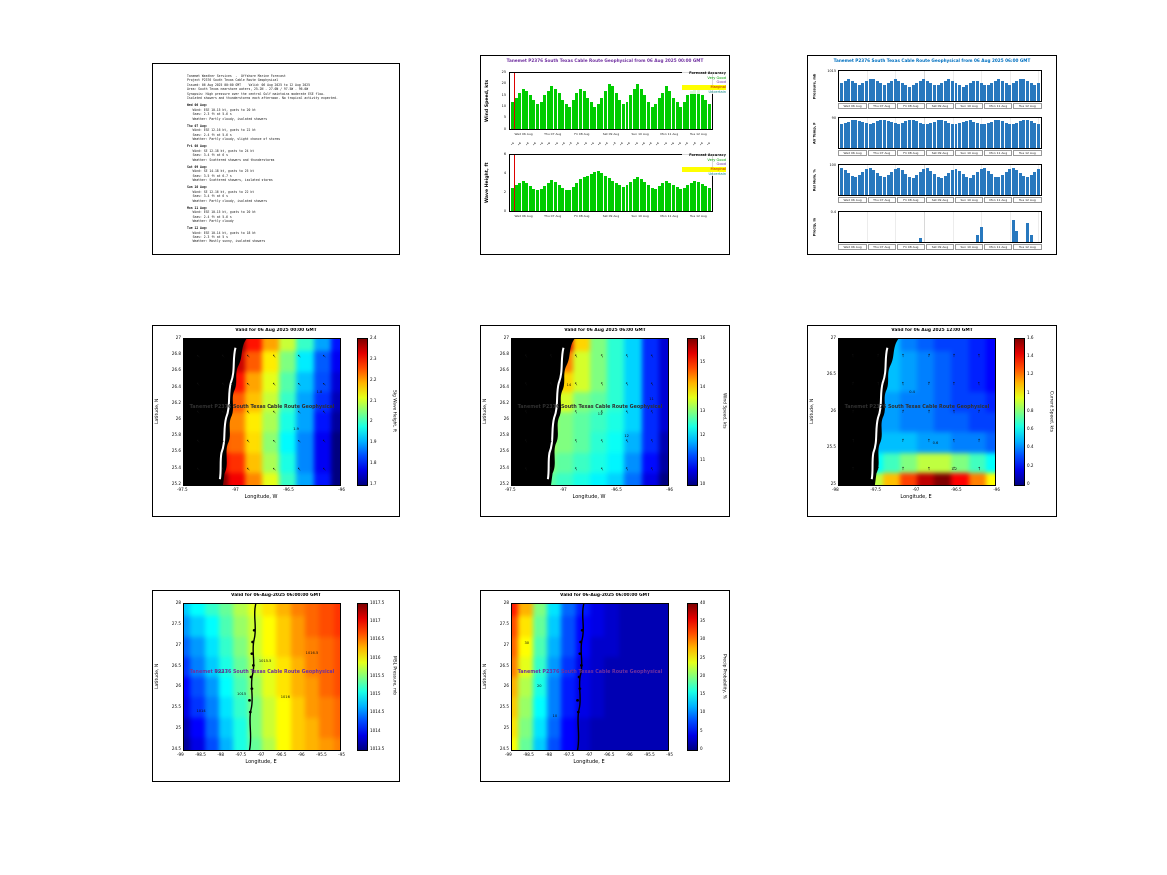 The width and height of the screenshot is (1167, 875). I want to click on land-coastline, so click(869, 412).